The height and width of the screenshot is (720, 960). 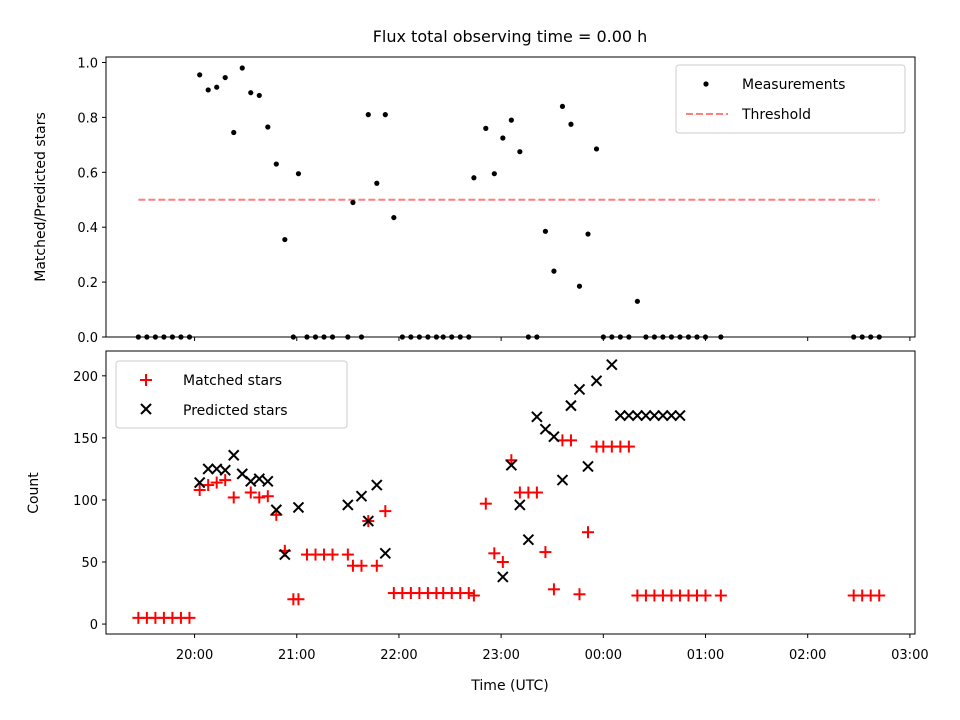 I want to click on top-y-tick-label: 0.6, so click(x=87, y=173).